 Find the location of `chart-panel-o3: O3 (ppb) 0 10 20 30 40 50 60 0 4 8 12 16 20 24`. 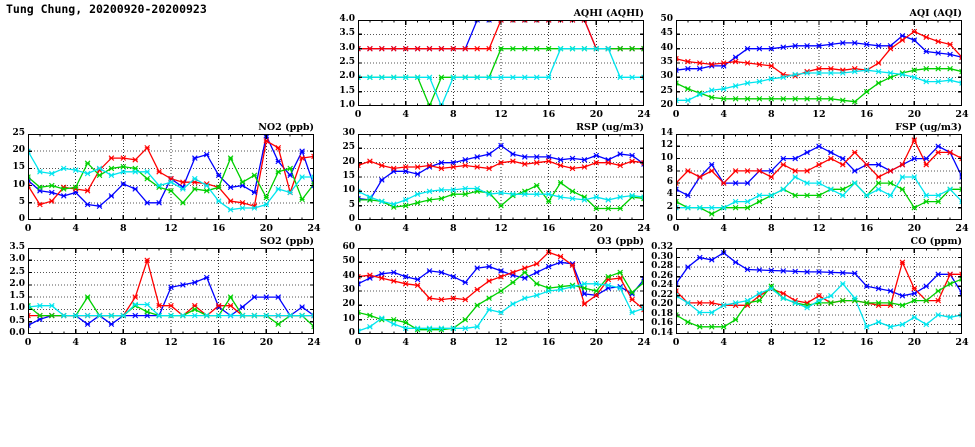

chart-panel-o3: O3 (ppb) 0 10 20 30 40 50 60 0 4 8 12 16 20 24 is located at coordinates (496, 292).